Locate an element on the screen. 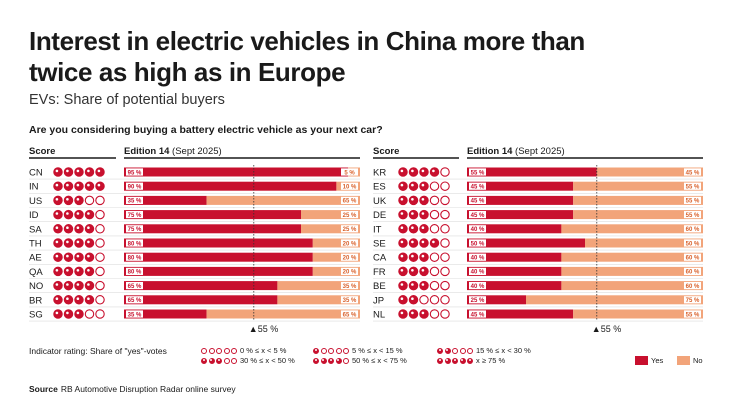  yes-value-label: 95 % is located at coordinates (135, 173).